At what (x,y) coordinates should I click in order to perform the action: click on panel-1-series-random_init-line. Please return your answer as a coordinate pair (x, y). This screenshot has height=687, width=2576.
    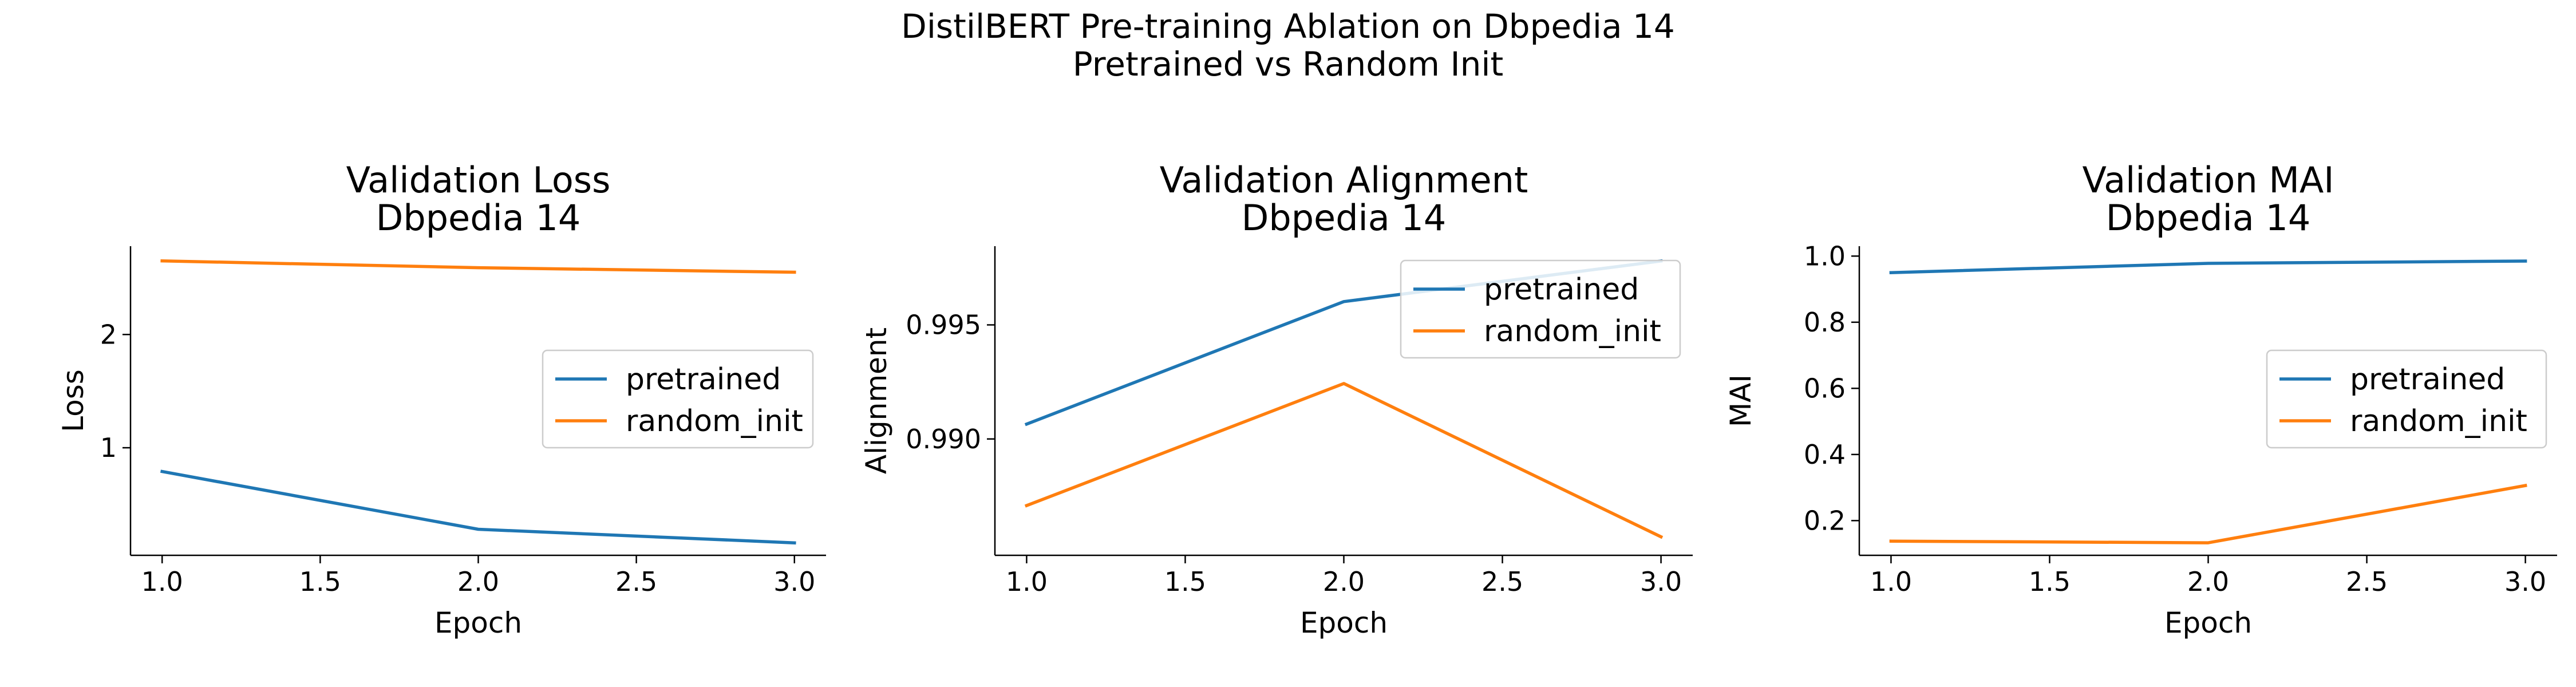
    Looking at the image, I should click on (478, 266).